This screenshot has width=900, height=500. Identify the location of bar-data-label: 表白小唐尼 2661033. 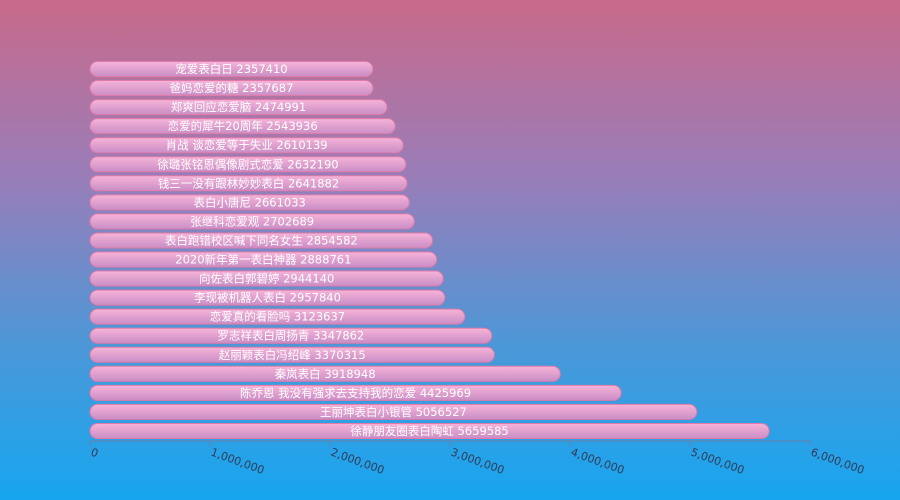
(249, 202).